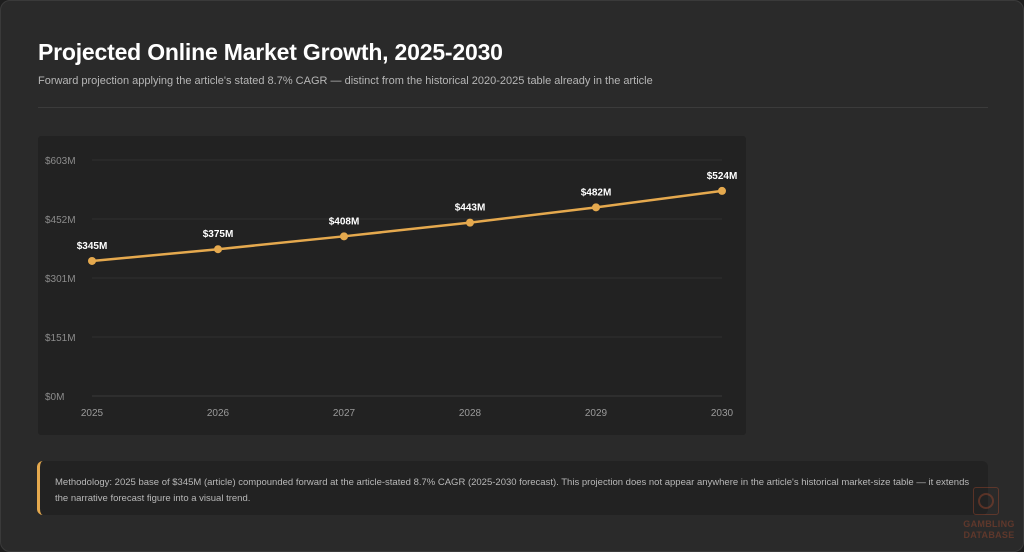 The width and height of the screenshot is (1024, 552). What do you see at coordinates (722, 413) in the screenshot?
I see `x-tick-label: 2030` at bounding box center [722, 413].